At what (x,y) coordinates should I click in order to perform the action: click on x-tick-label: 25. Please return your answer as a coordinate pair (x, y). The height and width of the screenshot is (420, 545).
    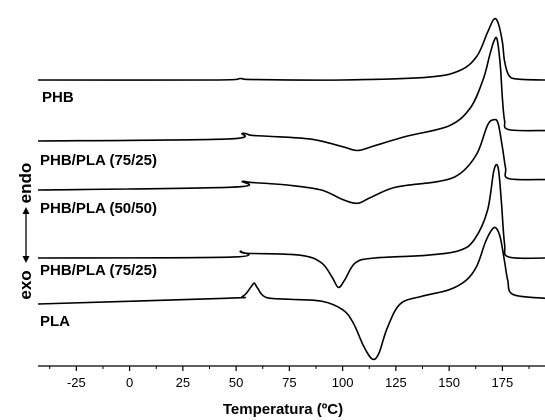
    Looking at the image, I should click on (183, 382).